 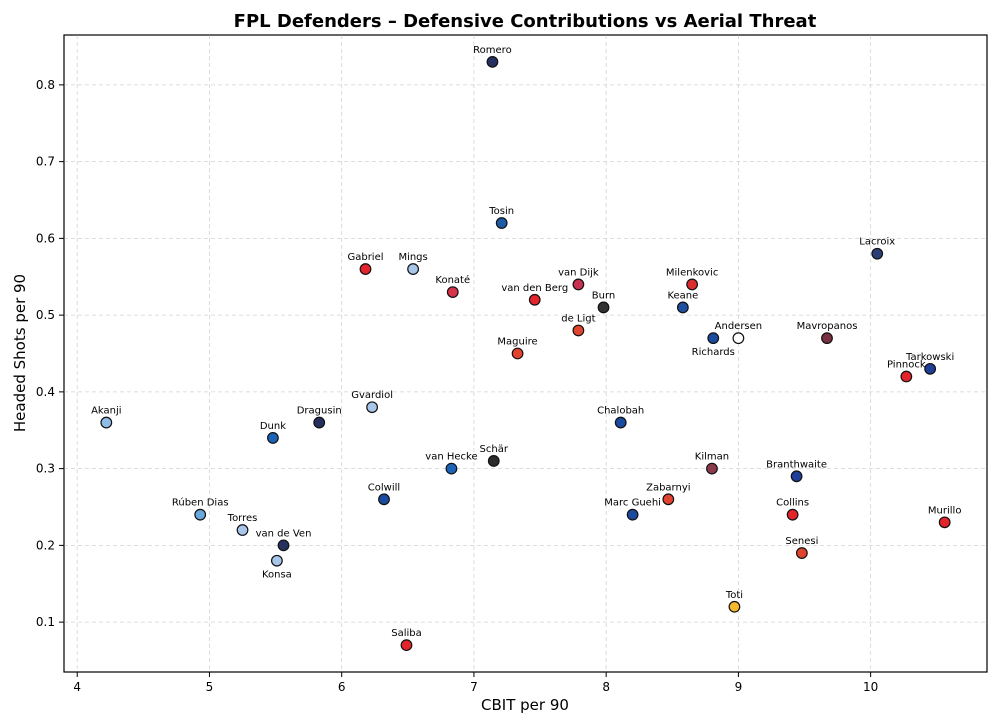 I want to click on data-point-label: Lacroix, so click(x=877, y=242).